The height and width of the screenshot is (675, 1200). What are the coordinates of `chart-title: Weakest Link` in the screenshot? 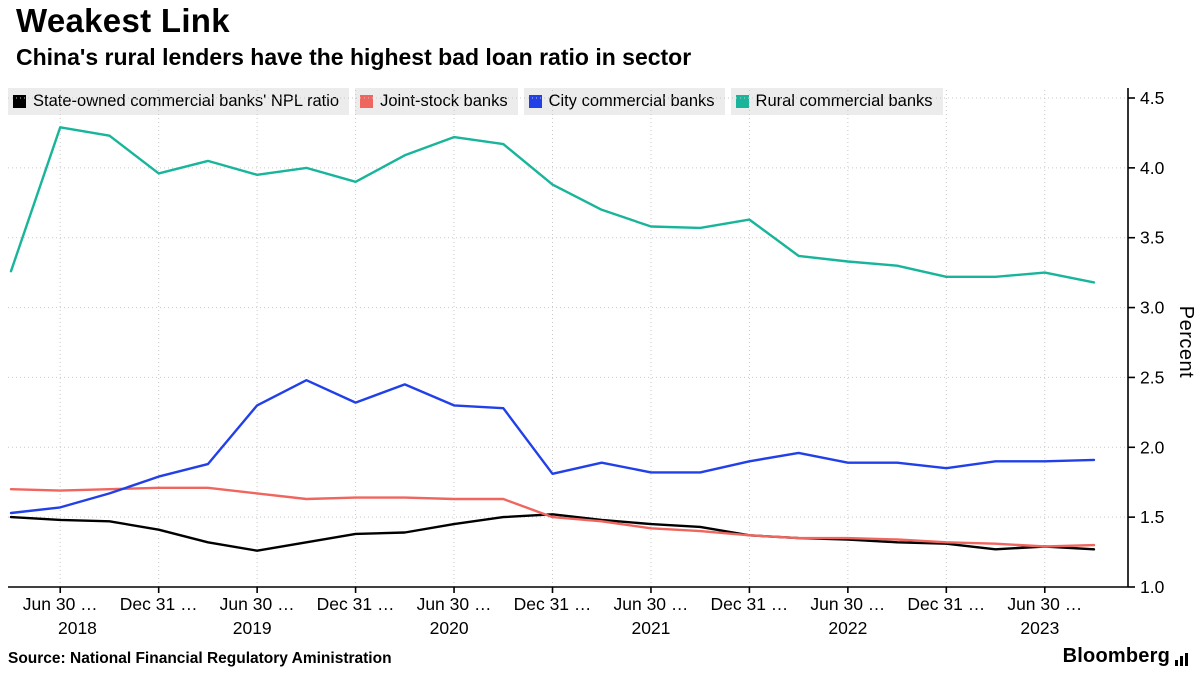 It's located at (123, 20).